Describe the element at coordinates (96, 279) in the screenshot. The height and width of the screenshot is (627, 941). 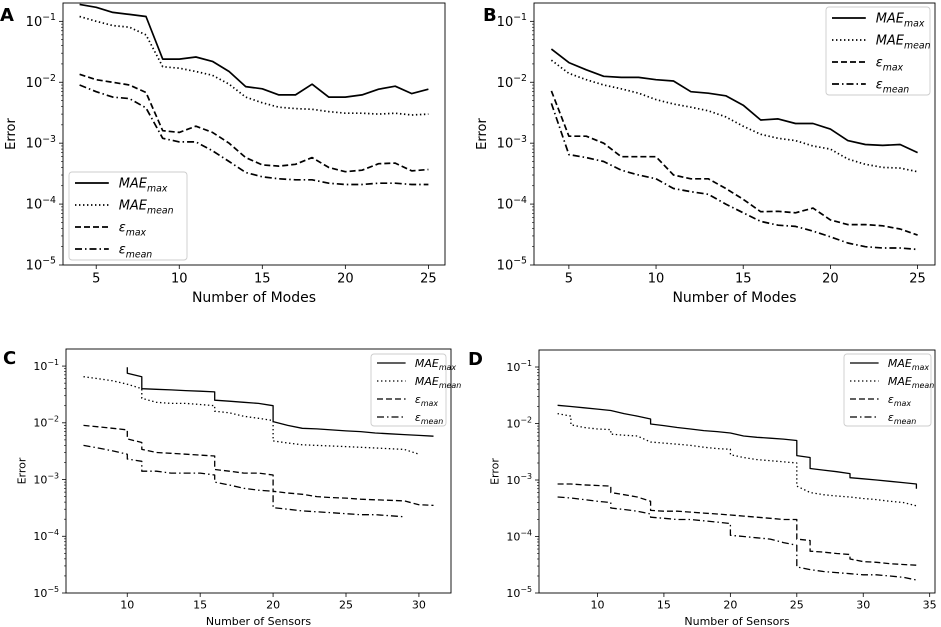
I see `x-tick-label: 5` at that location.